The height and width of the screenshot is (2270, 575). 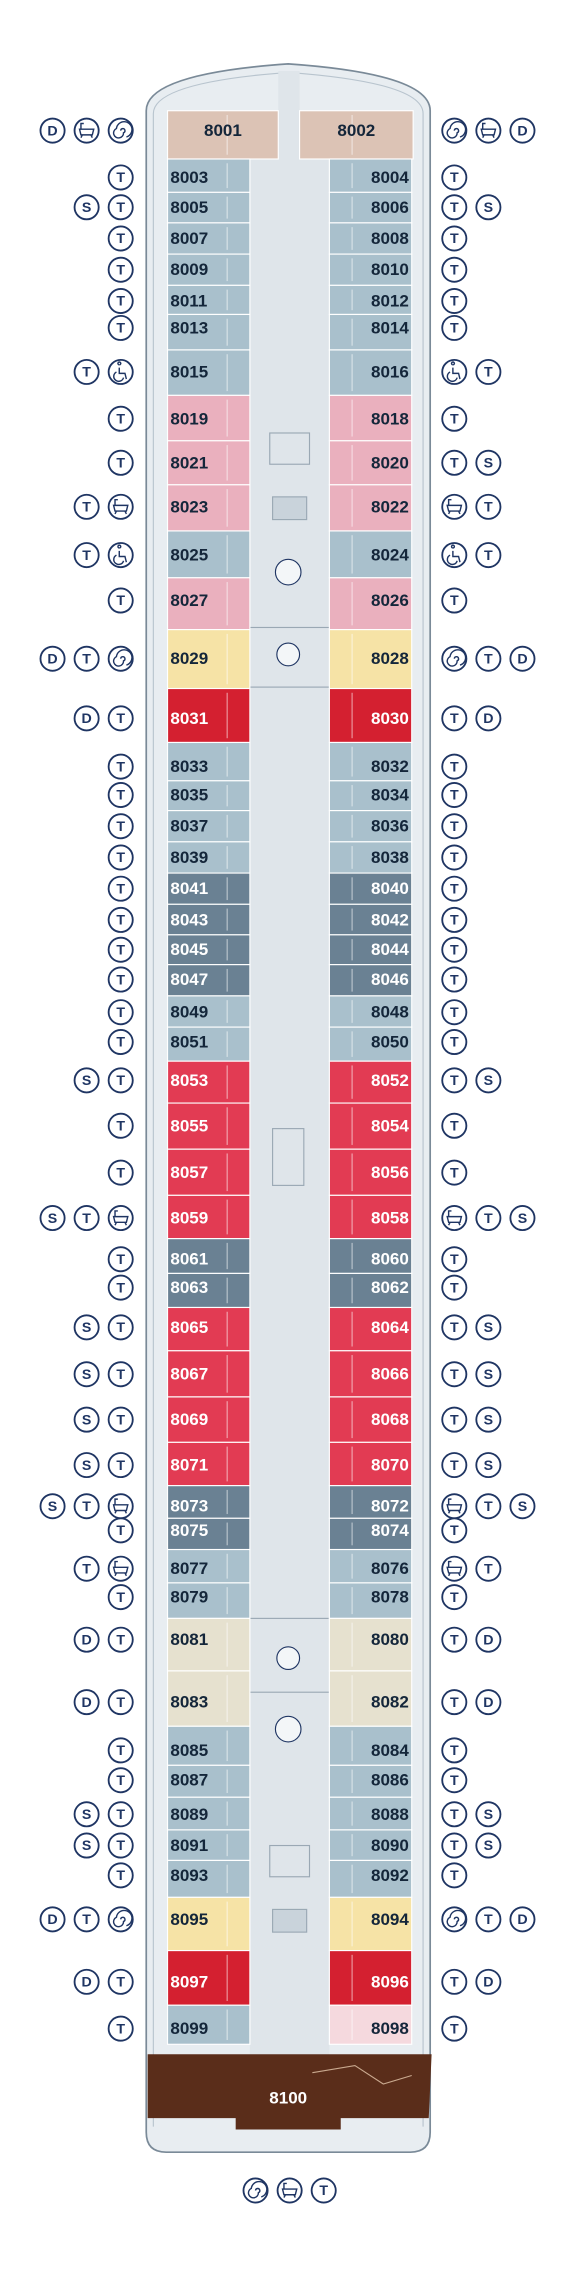 What do you see at coordinates (189, 1287) in the screenshot?
I see `cabin-number: 8063` at bounding box center [189, 1287].